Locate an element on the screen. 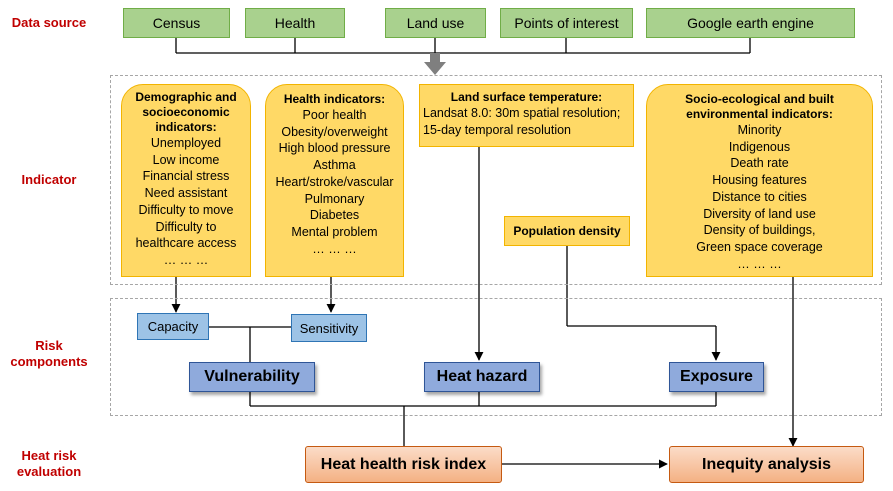 This screenshot has width=893, height=491. health-indicators-heading: Health indicators: is located at coordinates (334, 99).